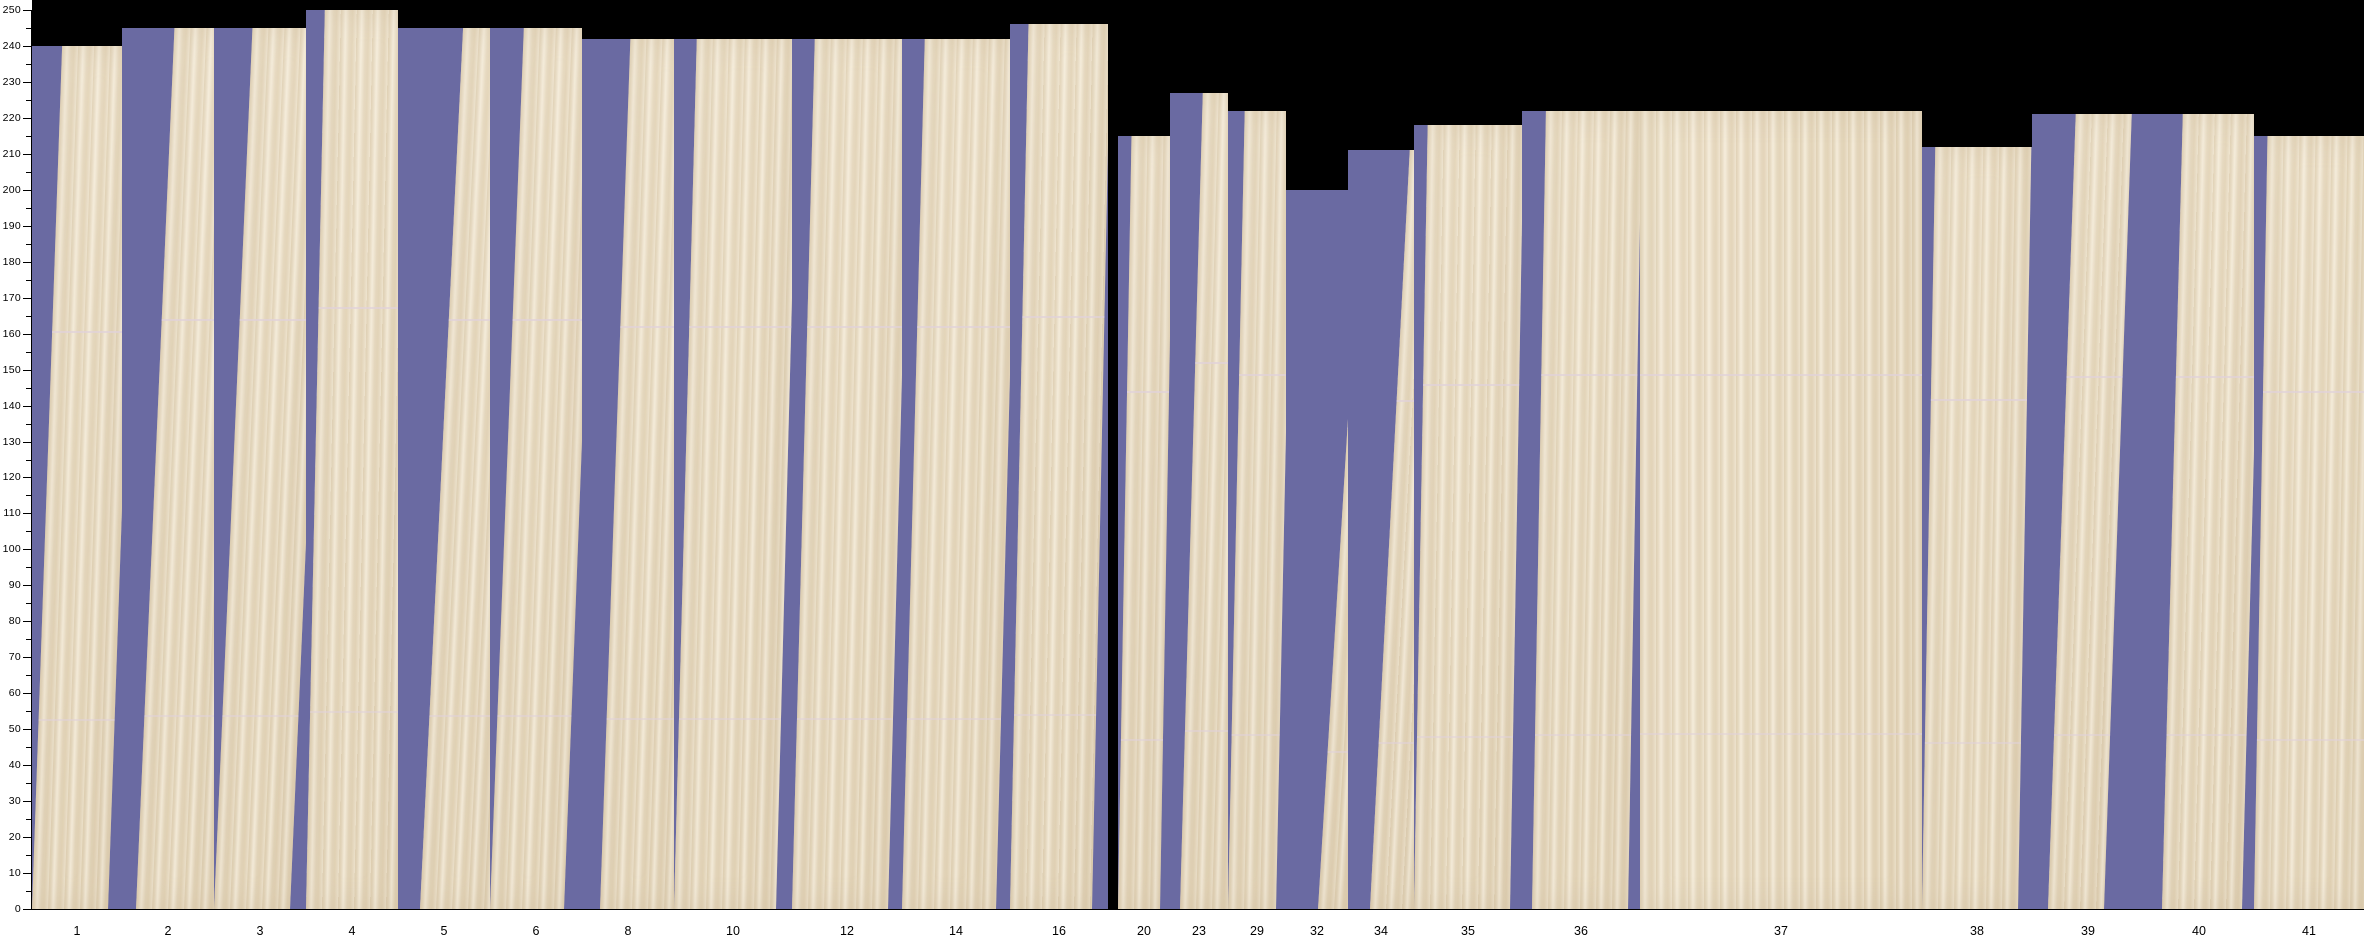  Describe the element at coordinates (536, 931) in the screenshot. I see `x-tick-label: 6` at that location.